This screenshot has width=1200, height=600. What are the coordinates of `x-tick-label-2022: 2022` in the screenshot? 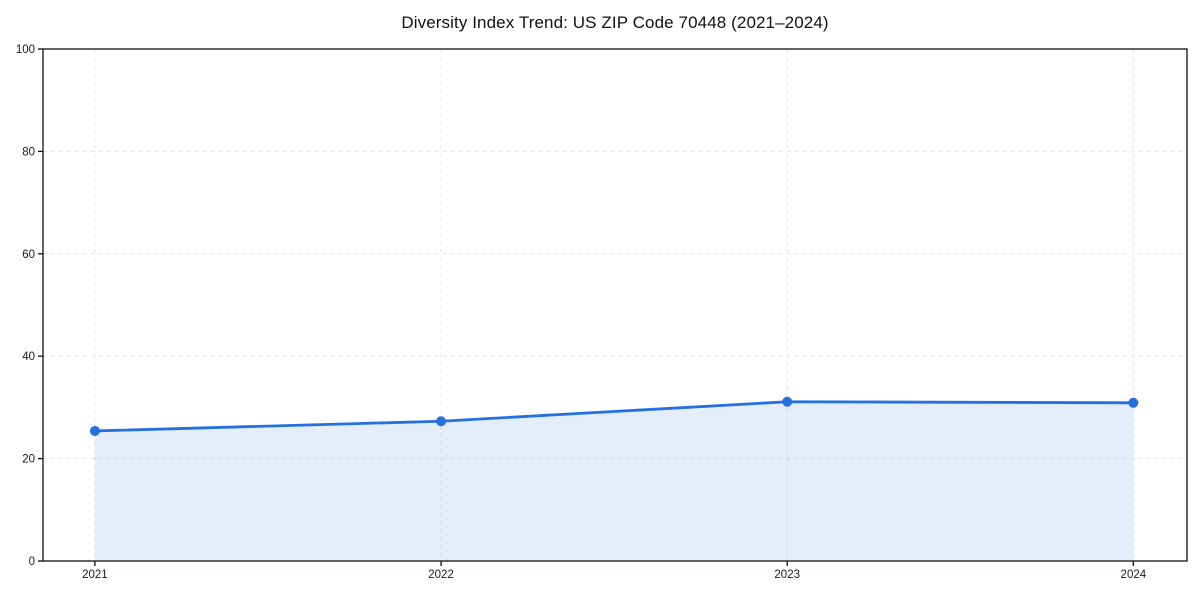 It's located at (441, 575).